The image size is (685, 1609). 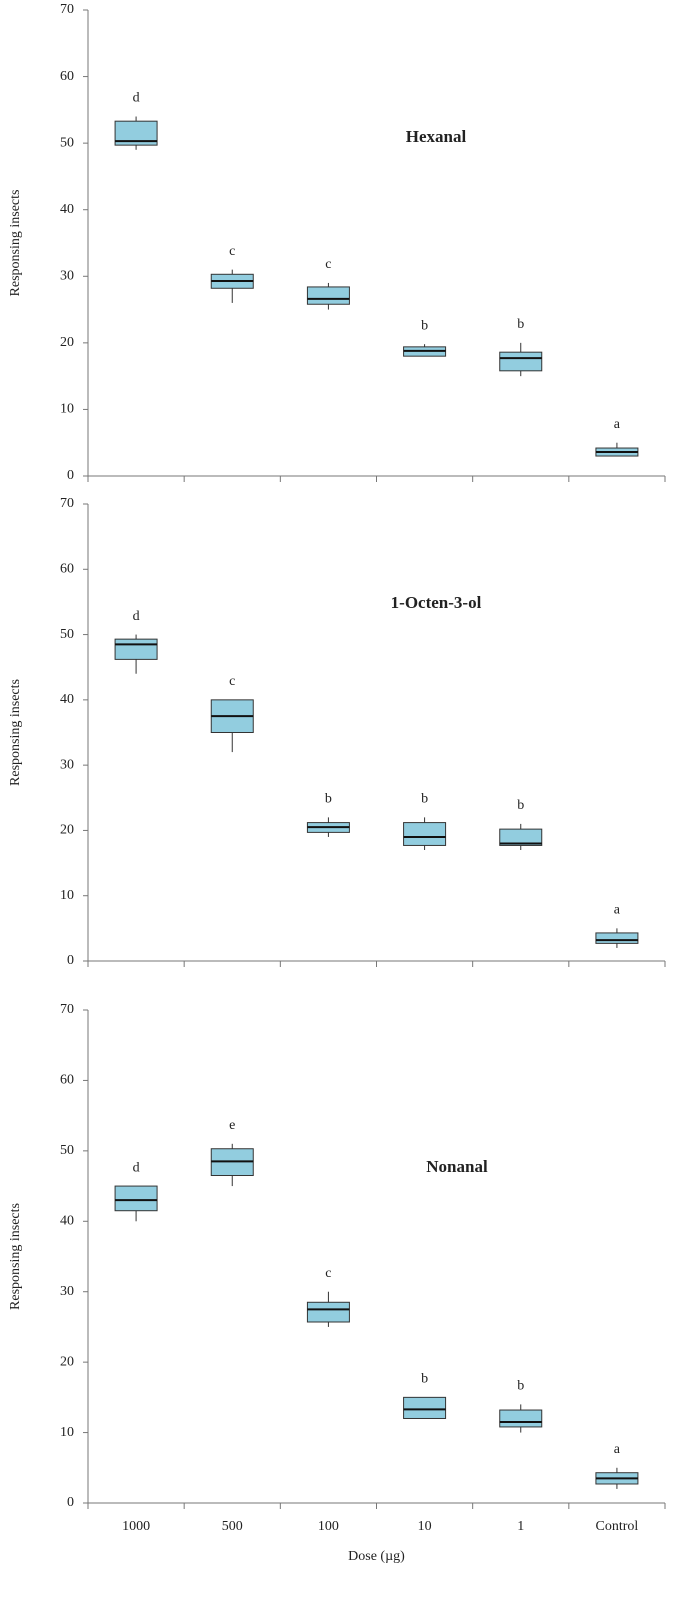 I want to click on x-tick-label: 500, so click(x=232, y=1526).